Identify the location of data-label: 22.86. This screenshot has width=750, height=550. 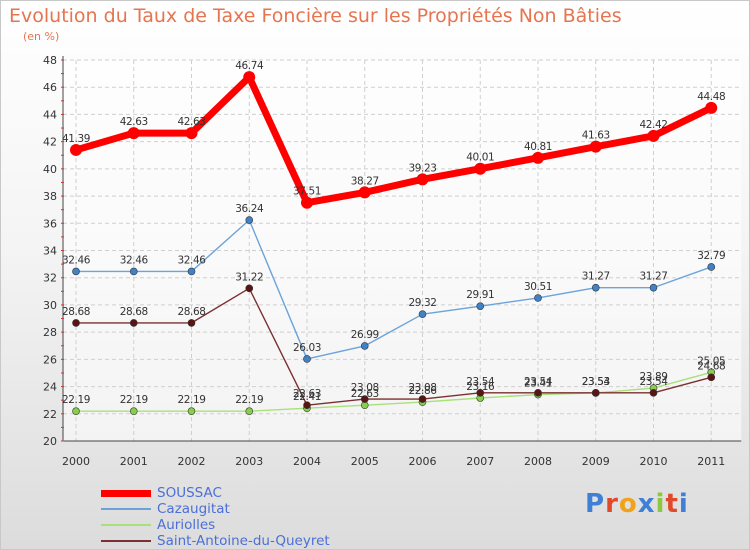
(422, 391).